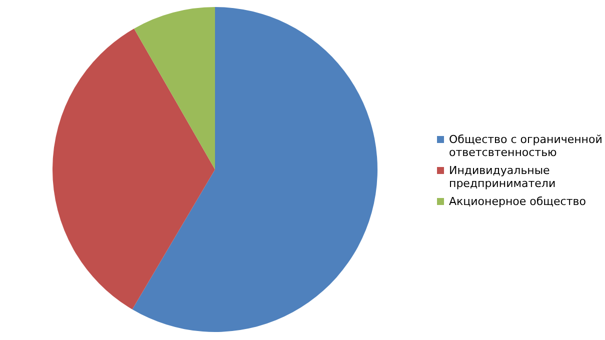  Describe the element at coordinates (526, 146) in the screenshot. I see `legend-label: Общество с ограниченной ответсвтенностью` at that location.